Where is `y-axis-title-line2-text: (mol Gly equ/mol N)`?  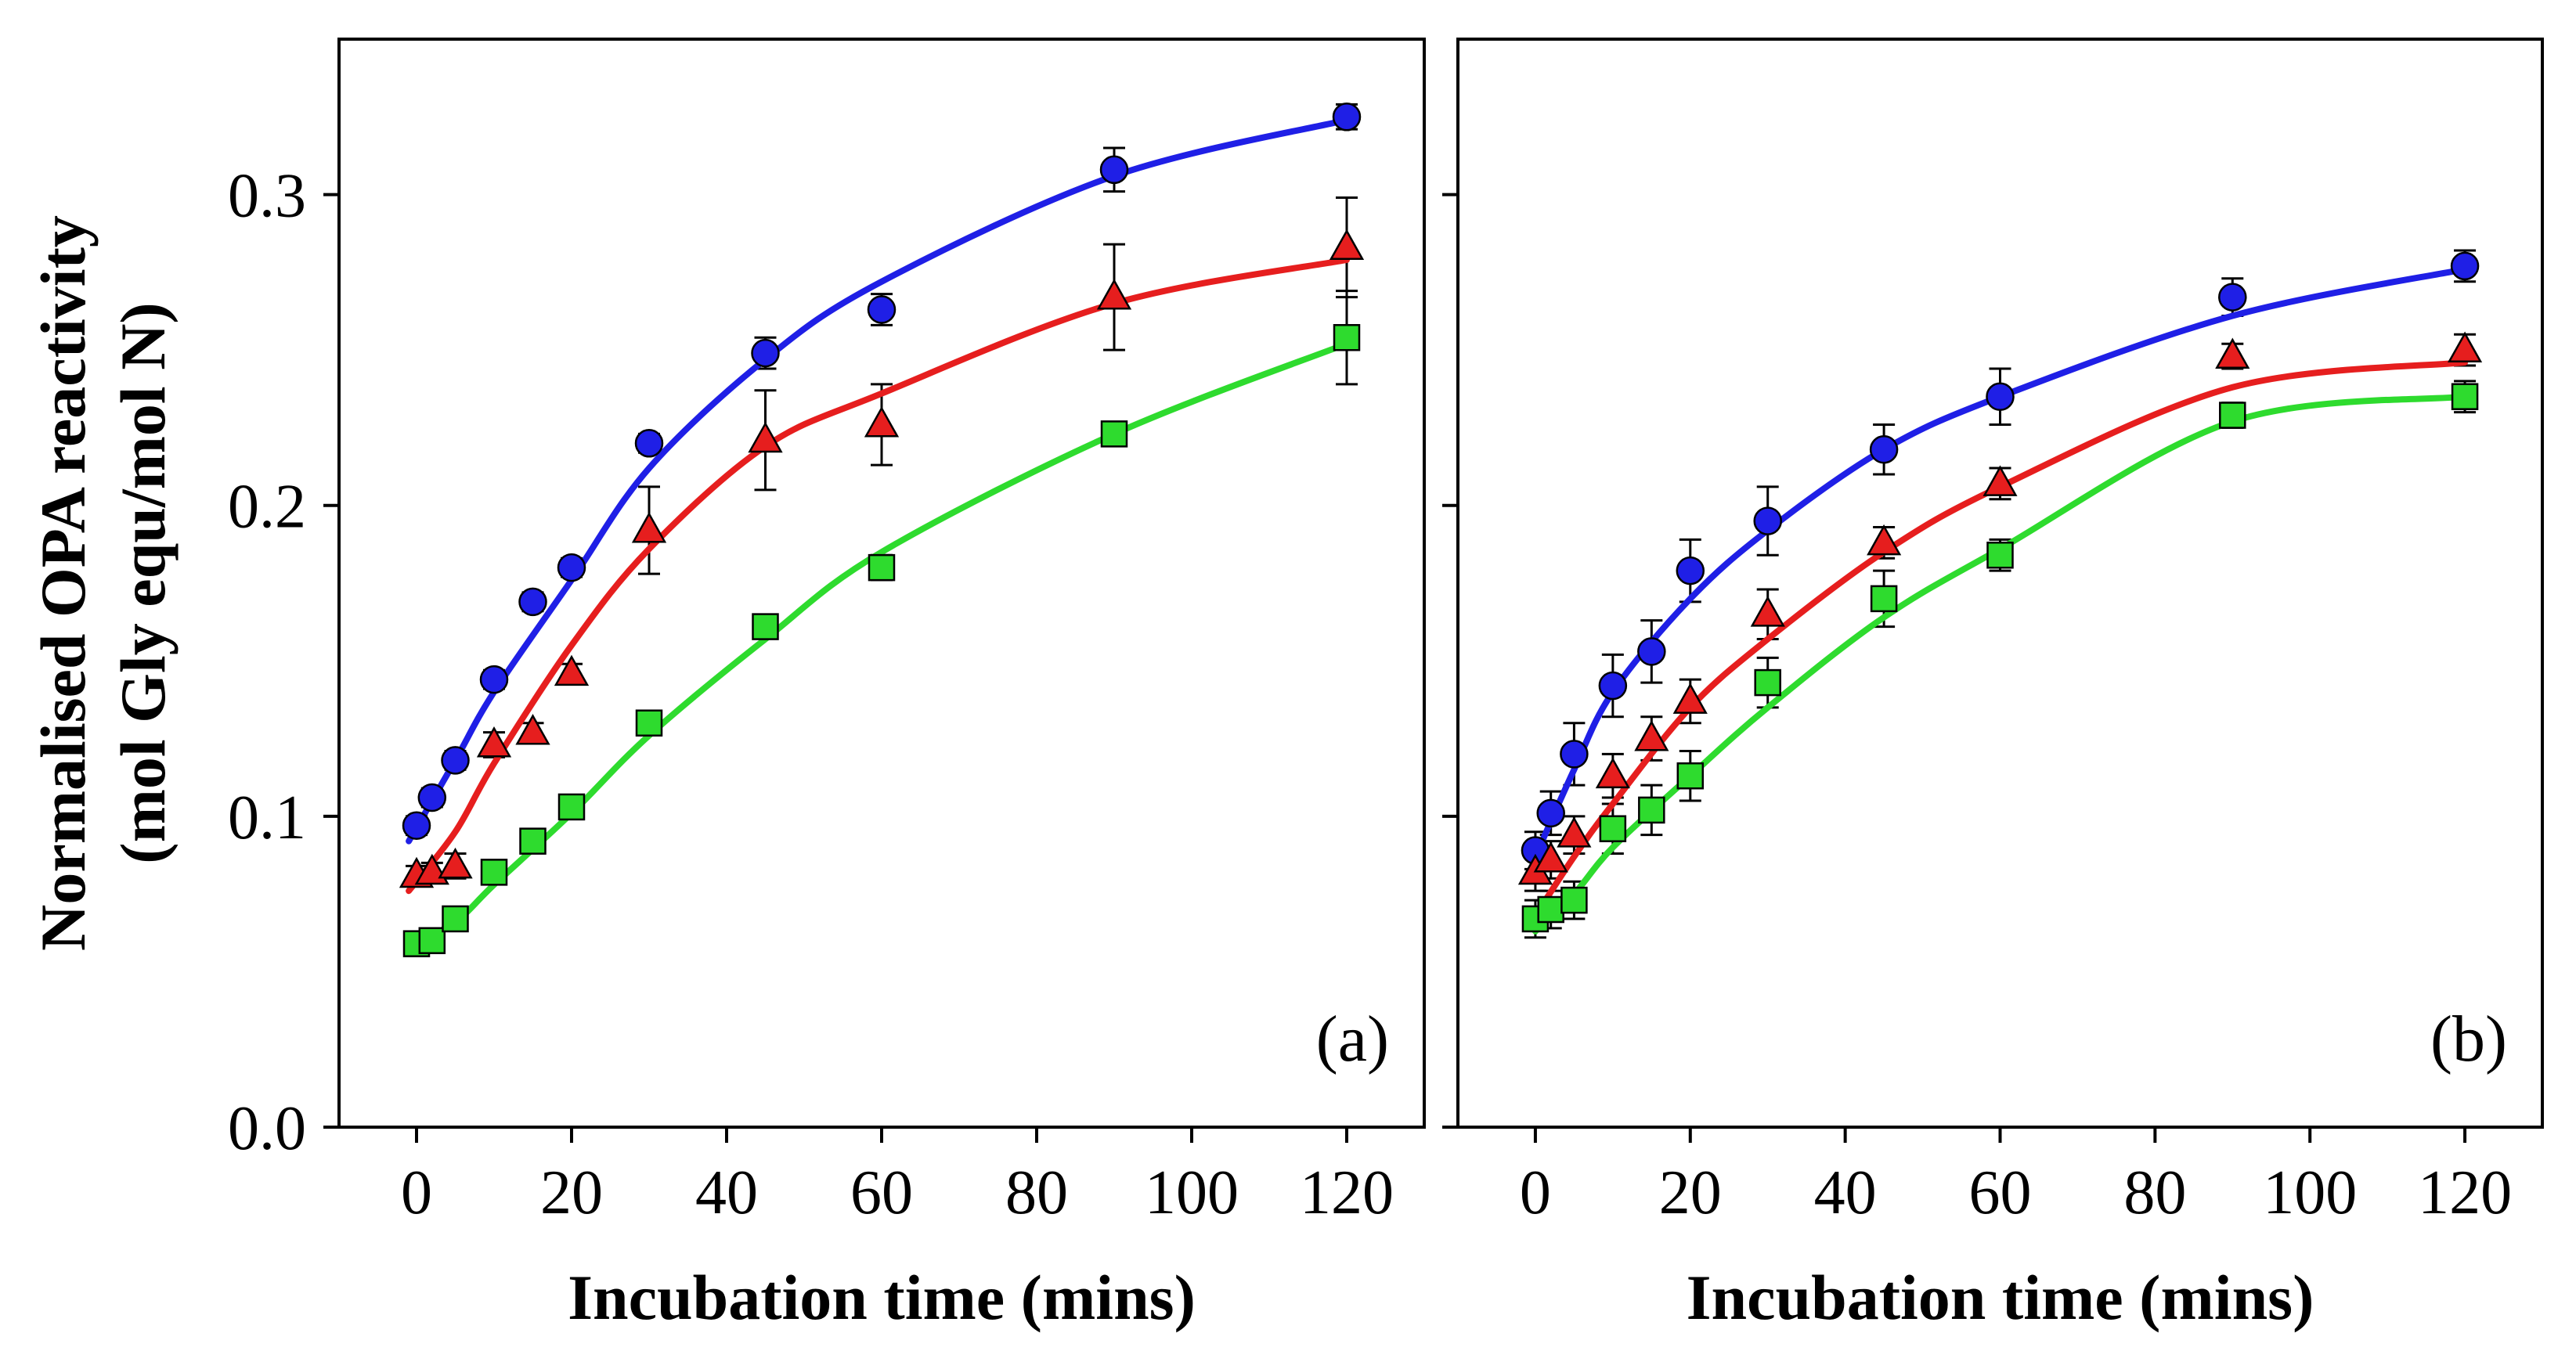
y-axis-title-line2-text: (mol Gly equ/mol N) is located at coordinates (143, 582).